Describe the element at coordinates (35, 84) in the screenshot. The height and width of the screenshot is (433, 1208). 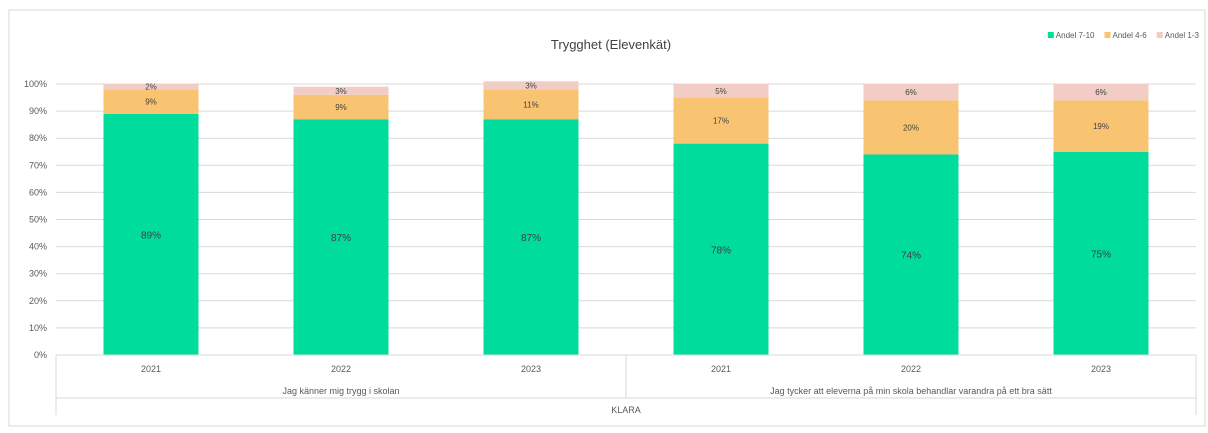
I see `y-tick-label: 100%` at that location.